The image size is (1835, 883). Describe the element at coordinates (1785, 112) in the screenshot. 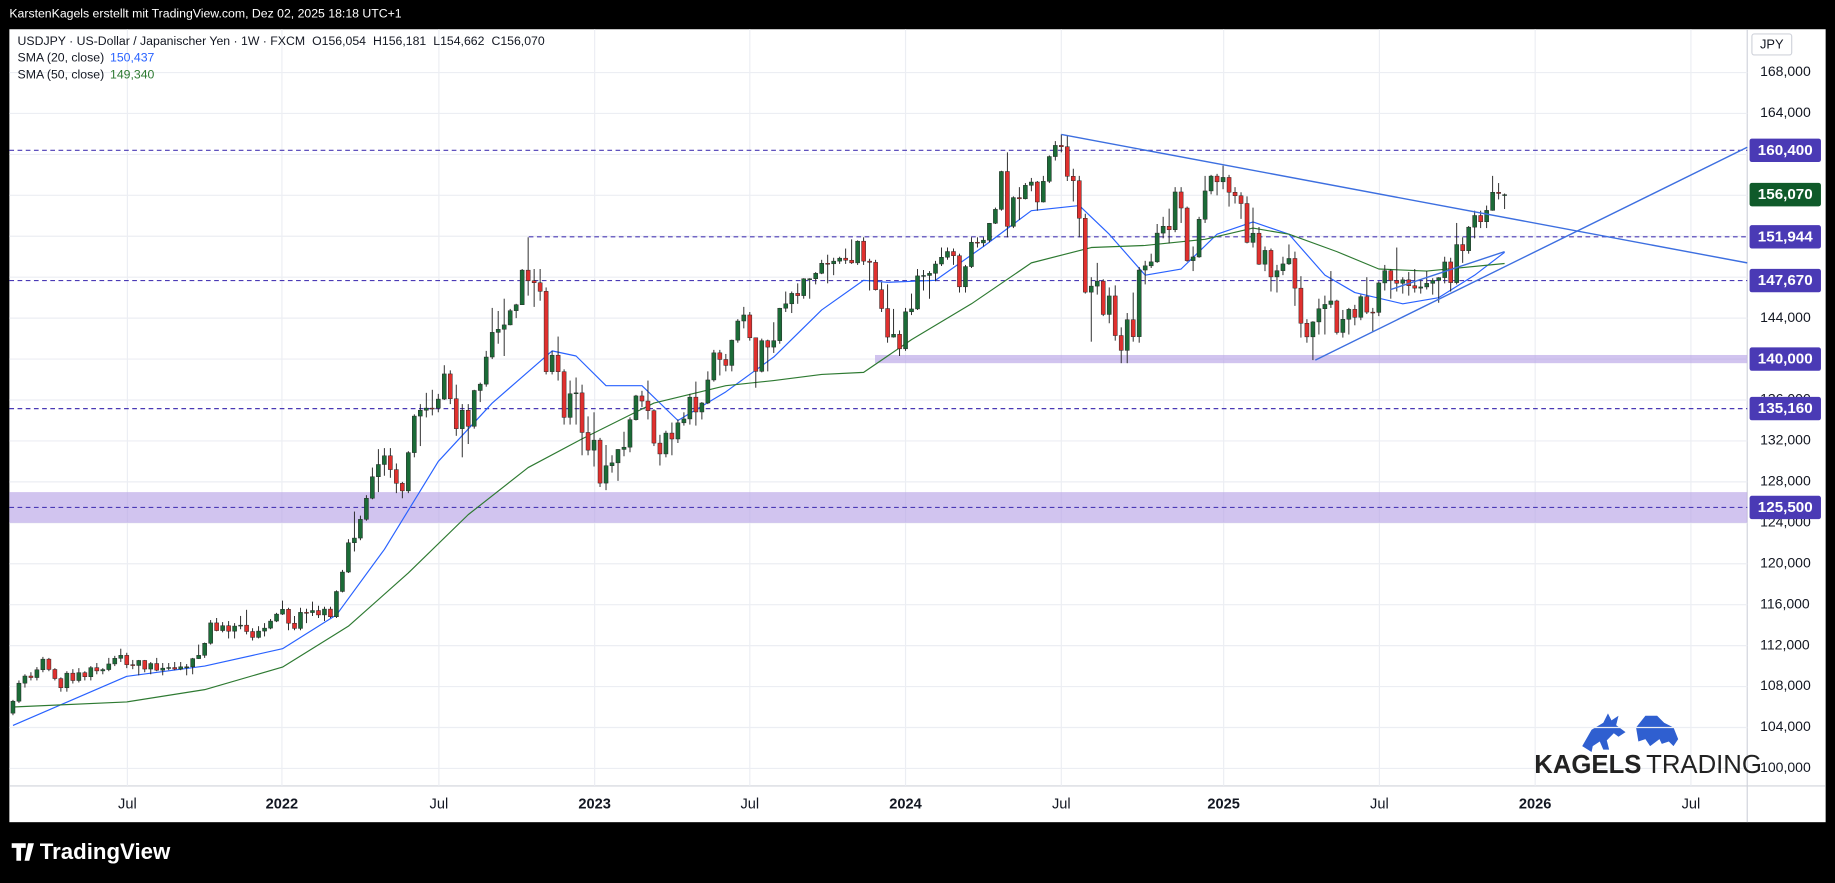

I see `y-tick-label: 164,000` at that location.